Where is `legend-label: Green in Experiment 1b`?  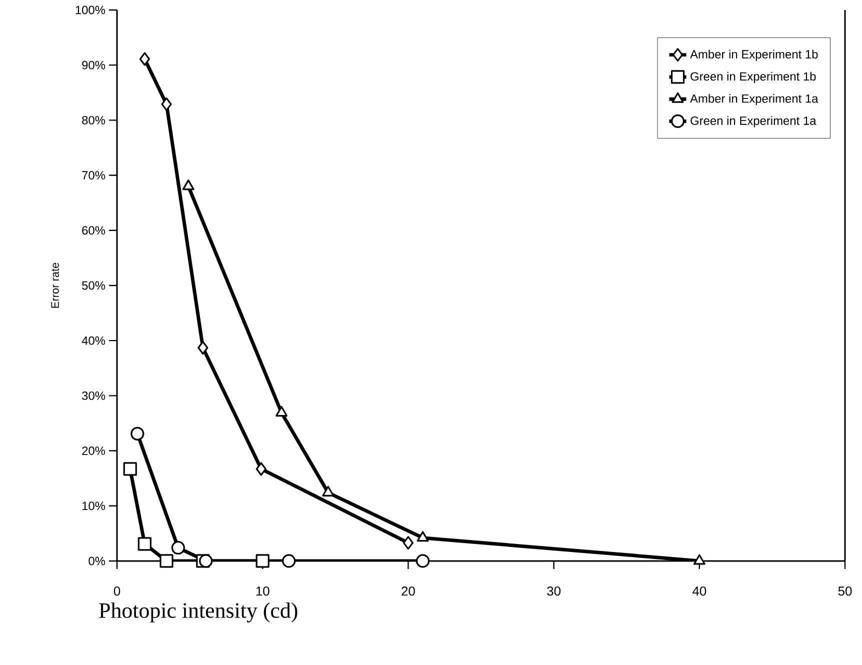 legend-label: Green in Experiment 1b is located at coordinates (753, 78).